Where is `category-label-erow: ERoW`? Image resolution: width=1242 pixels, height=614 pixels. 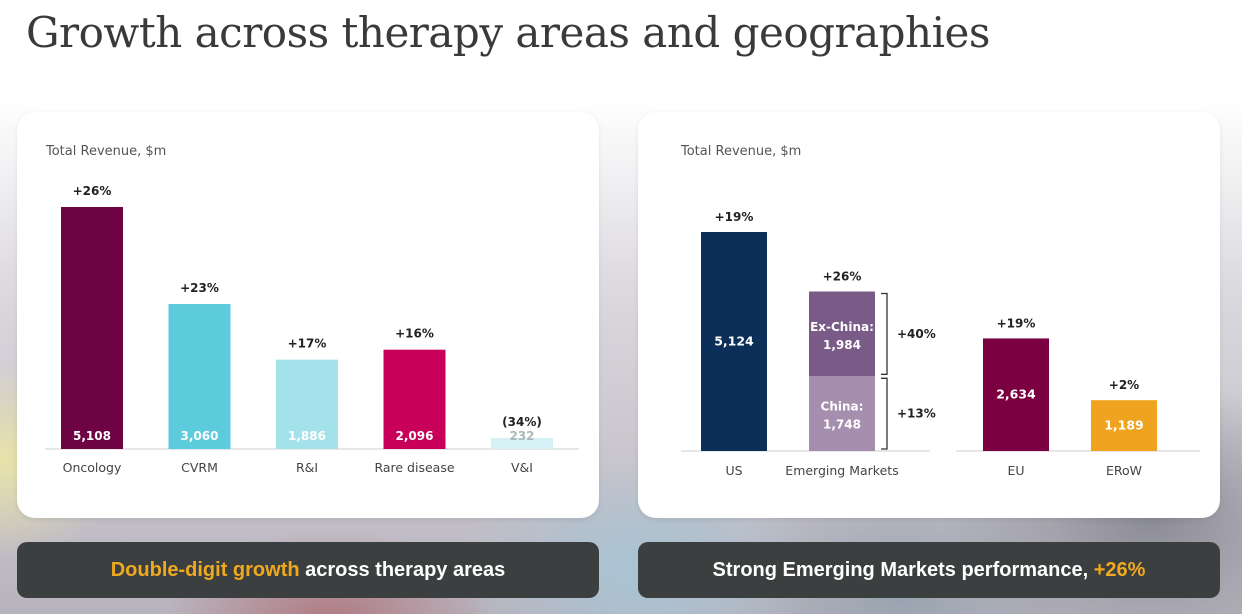 category-label-erow: ERoW is located at coordinates (1124, 470).